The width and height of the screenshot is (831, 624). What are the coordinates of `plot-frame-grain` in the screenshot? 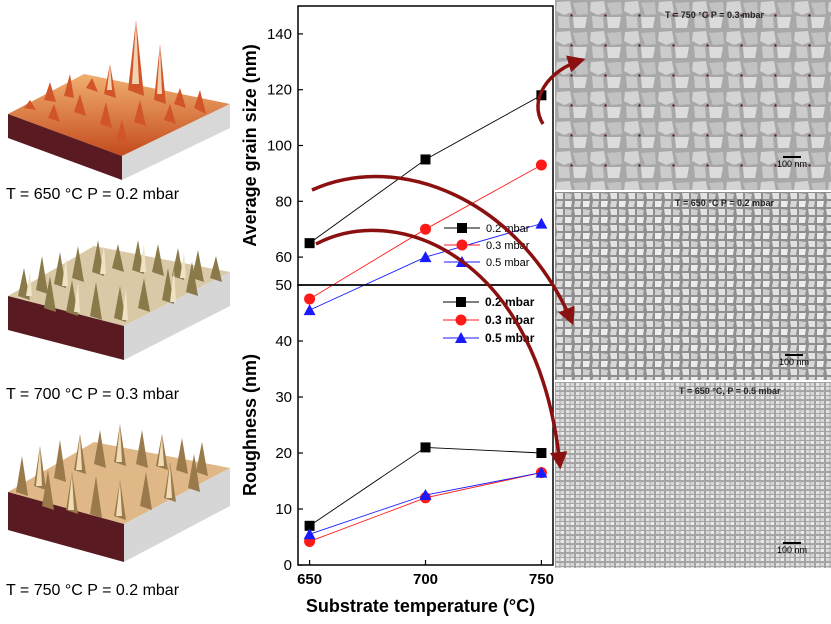 It's located at (425, 145).